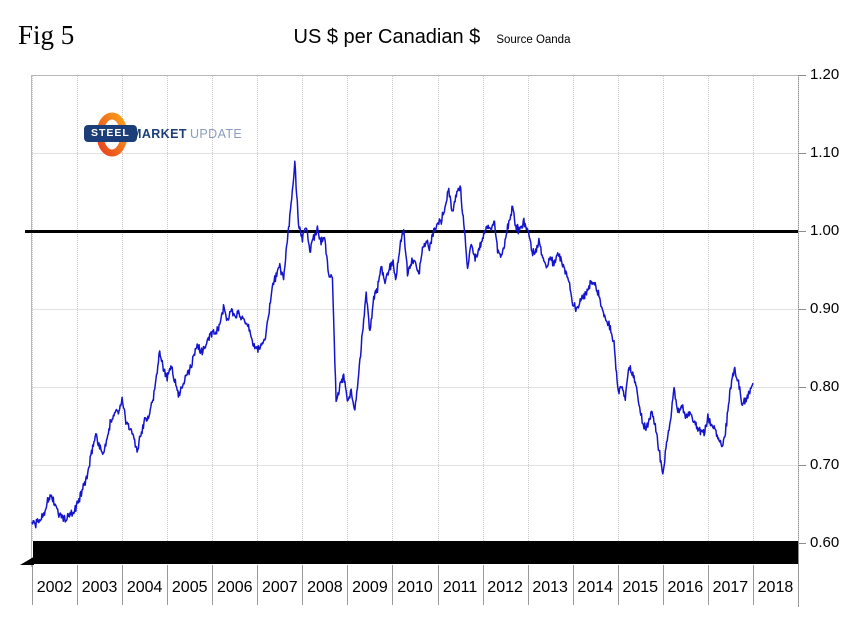  I want to click on x-axis-label: 2012, so click(505, 587).